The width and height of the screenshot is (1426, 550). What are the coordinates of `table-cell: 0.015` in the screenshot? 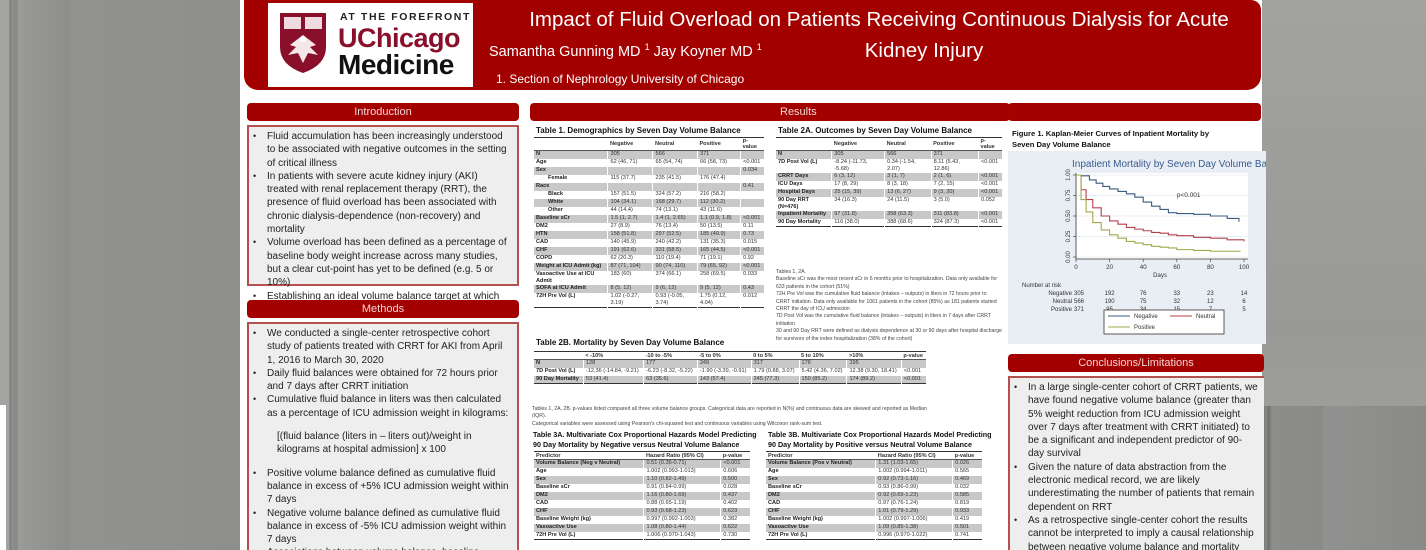 It's located at (752, 242).